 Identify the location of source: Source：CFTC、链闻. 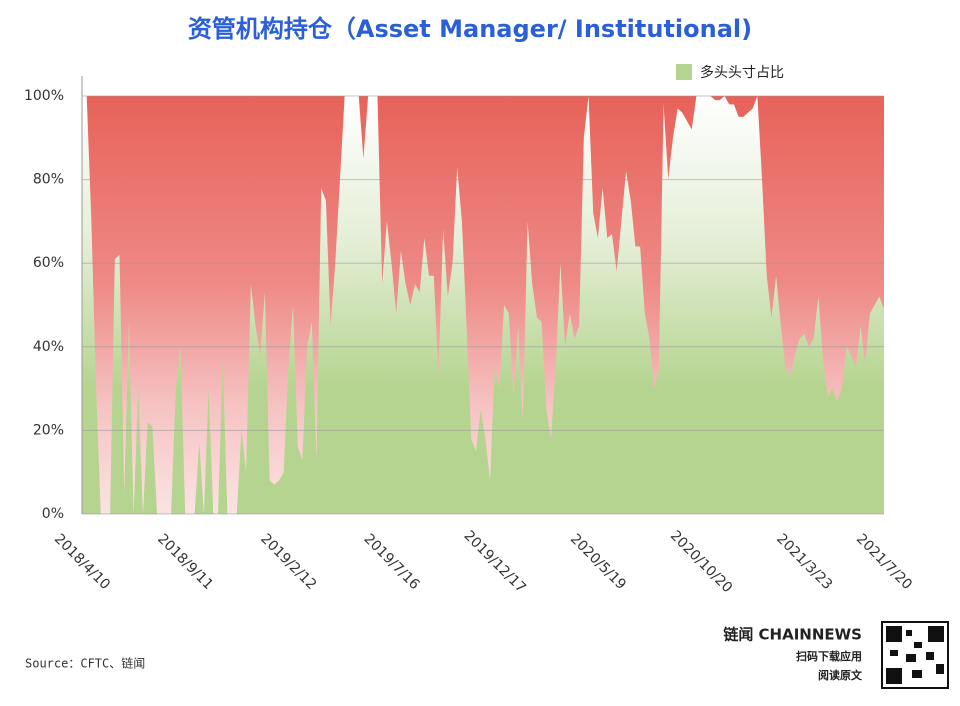
(85, 663).